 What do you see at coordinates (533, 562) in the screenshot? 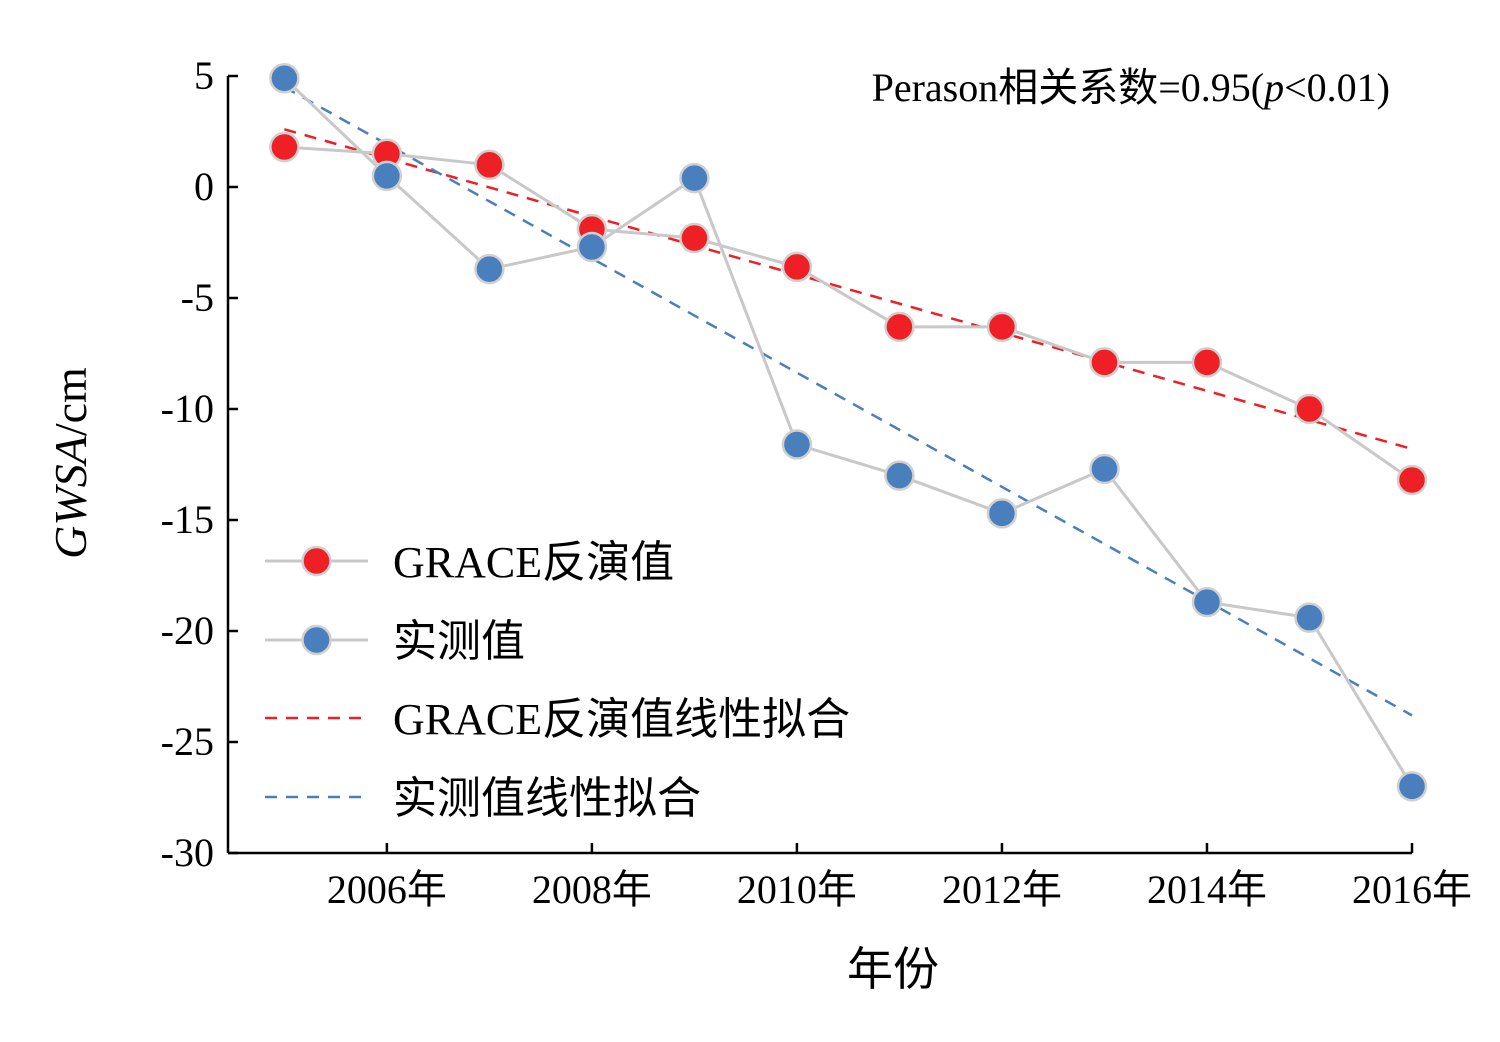
I see `legend-label: GRACE反演值` at bounding box center [533, 562].